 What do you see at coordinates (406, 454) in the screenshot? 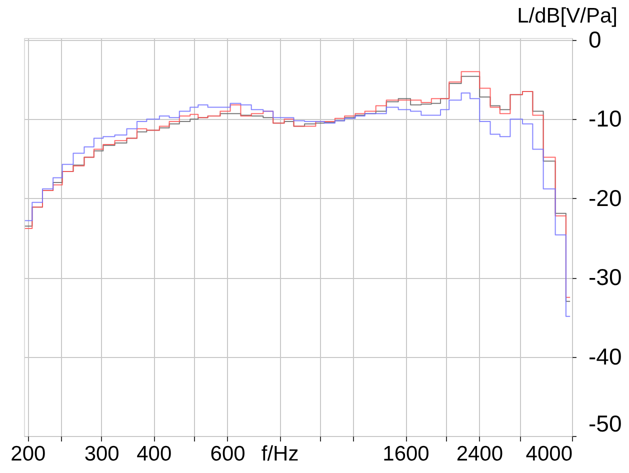
I see `x-tick-label: 1600` at bounding box center [406, 454].